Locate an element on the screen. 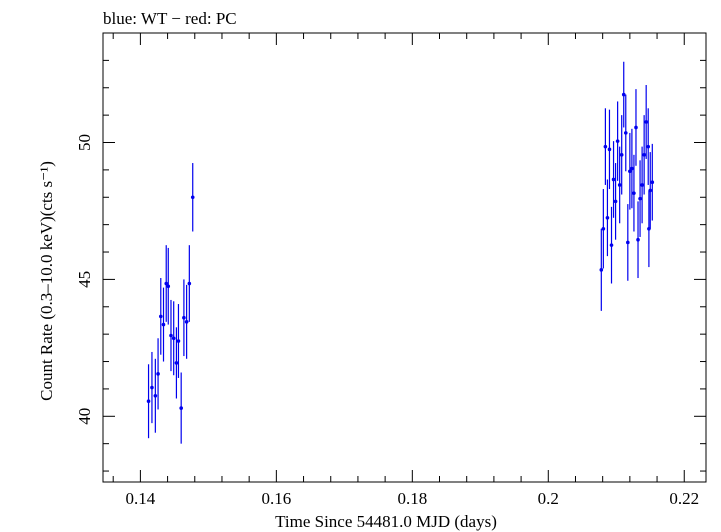 The height and width of the screenshot is (532, 721). x-axis-label: Time Since 54481.0 MJD (days) is located at coordinates (386, 521).